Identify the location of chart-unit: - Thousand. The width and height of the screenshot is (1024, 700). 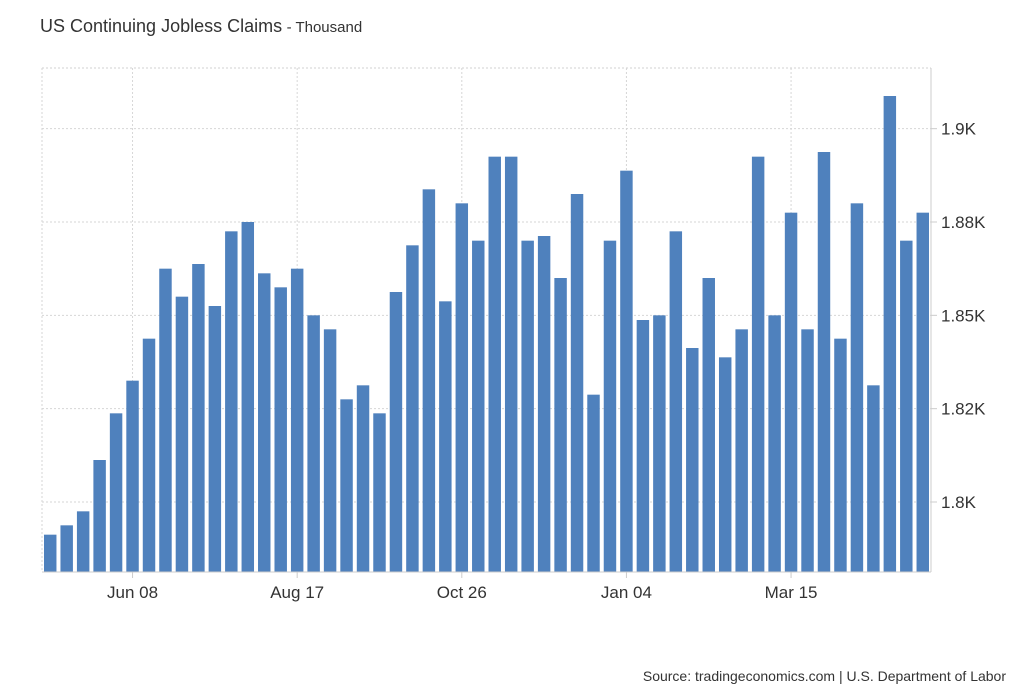
(324, 27).